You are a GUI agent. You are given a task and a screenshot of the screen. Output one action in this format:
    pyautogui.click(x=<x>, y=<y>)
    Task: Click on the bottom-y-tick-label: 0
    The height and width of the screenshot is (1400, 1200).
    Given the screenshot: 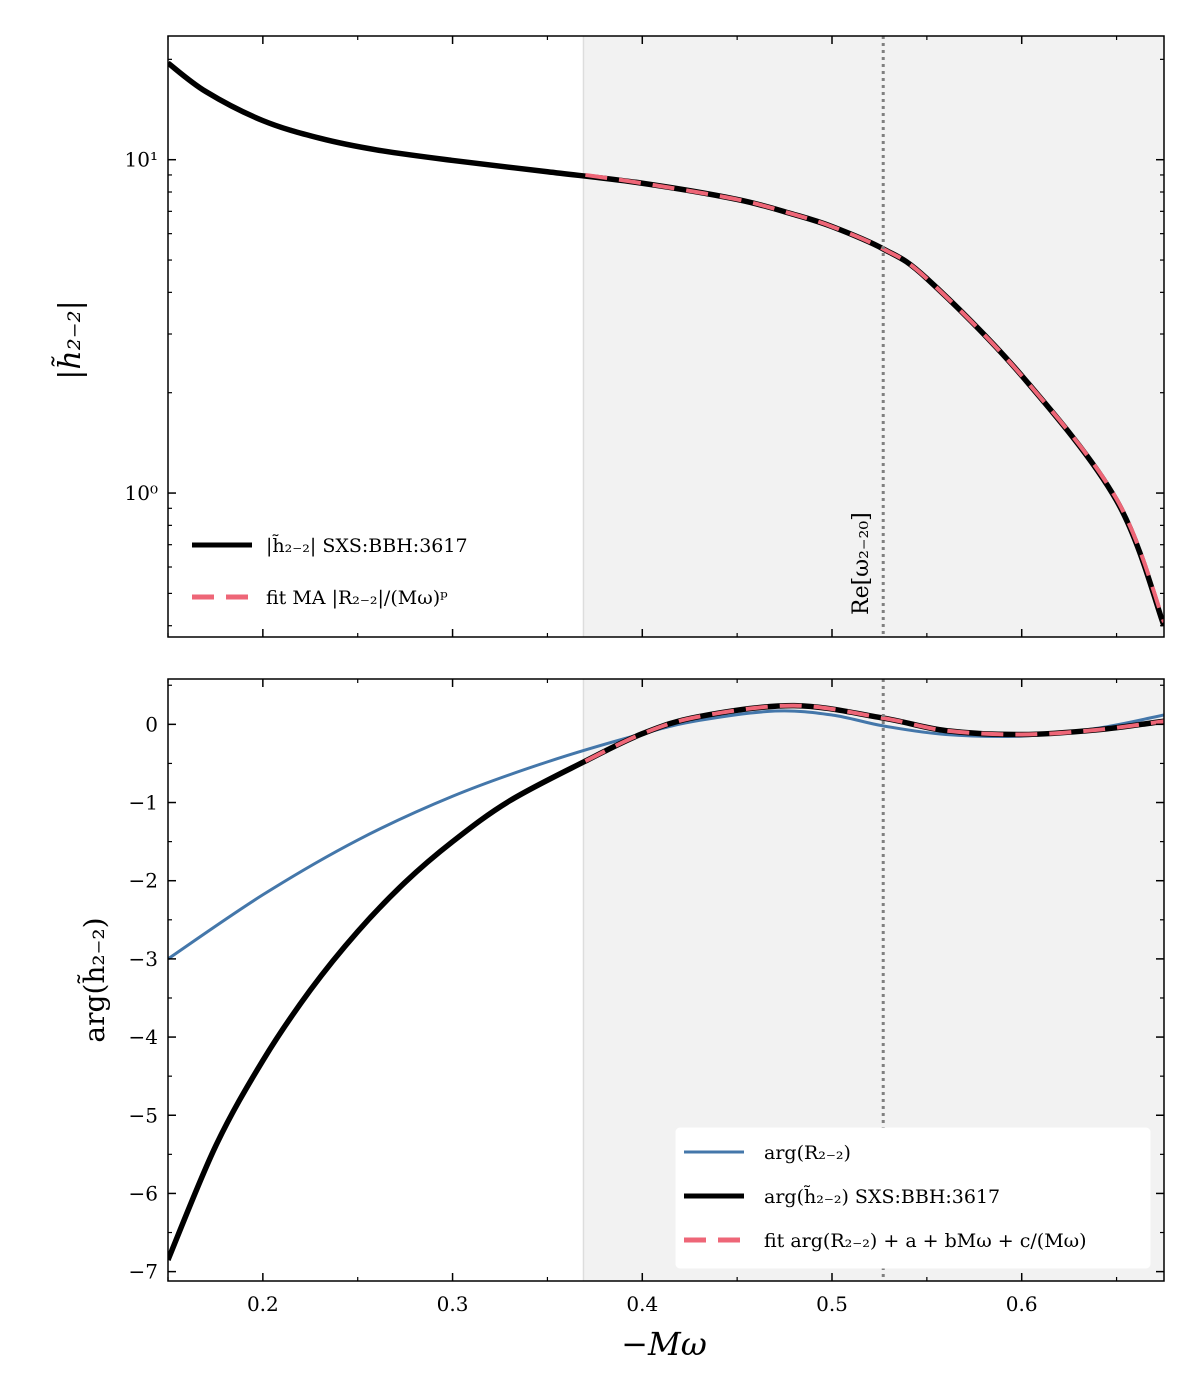 What is the action you would take?
    pyautogui.click(x=151, y=724)
    